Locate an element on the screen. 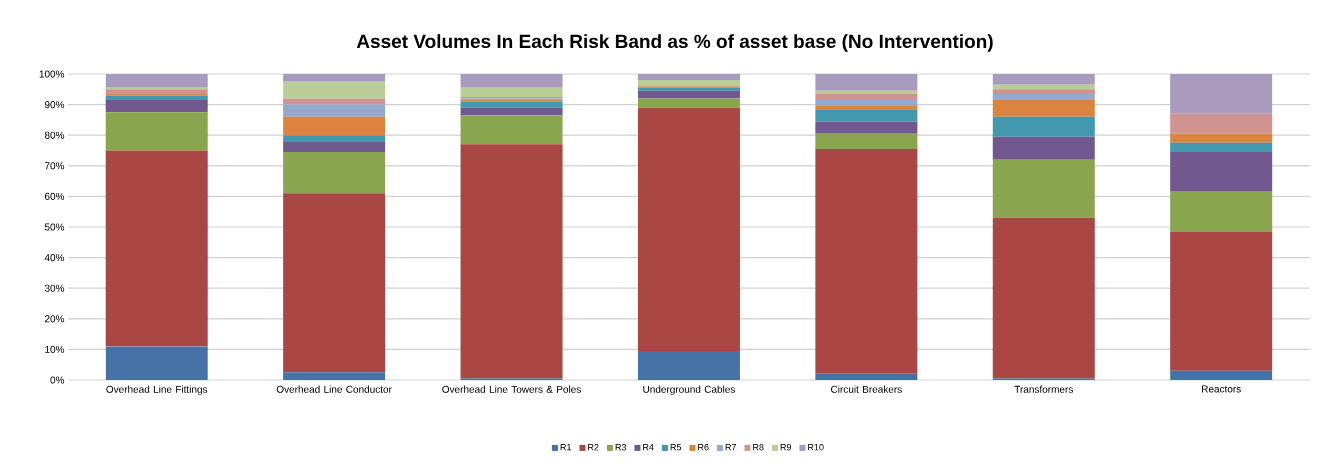  y-tick-label: 80% is located at coordinates (54, 135).